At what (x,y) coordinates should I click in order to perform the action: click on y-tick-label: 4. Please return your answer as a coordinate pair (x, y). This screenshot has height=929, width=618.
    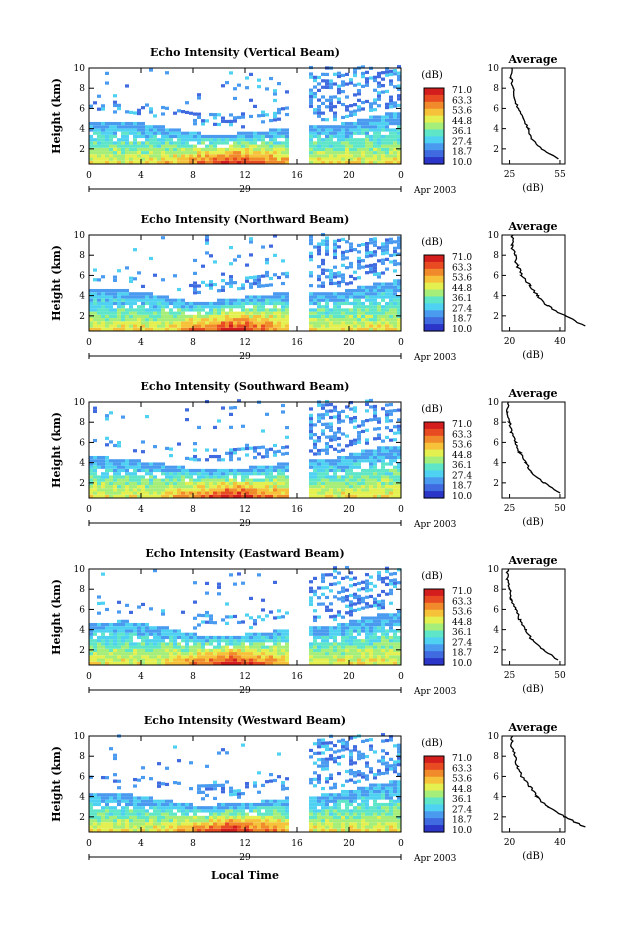
    Looking at the image, I should click on (82, 297).